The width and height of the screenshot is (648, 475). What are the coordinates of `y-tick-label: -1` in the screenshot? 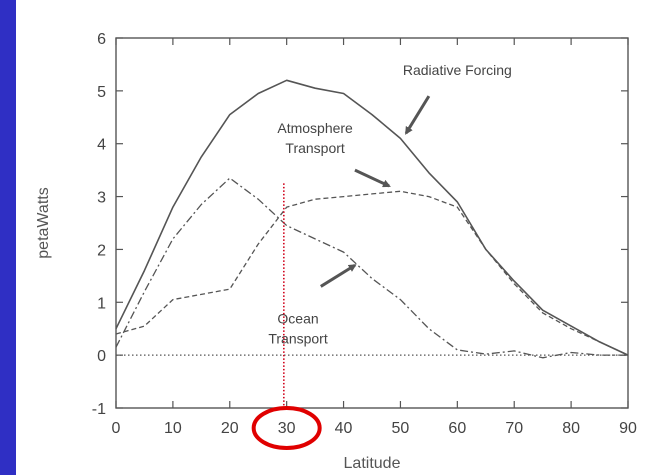 It's located at (99, 409).